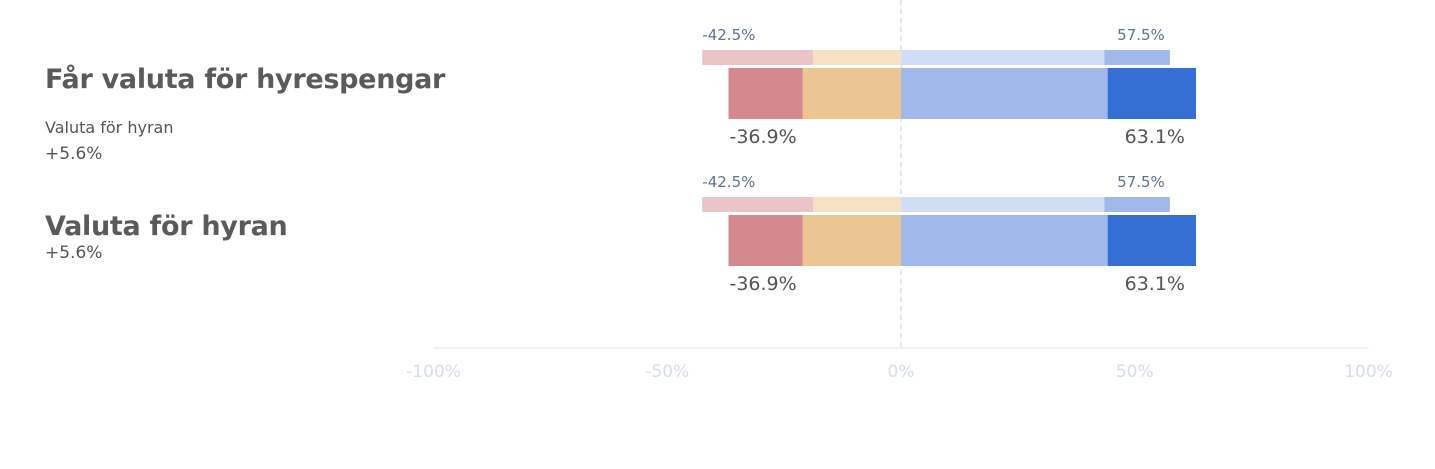  What do you see at coordinates (1135, 372) in the screenshot?
I see `x-tick-label: 50%` at bounding box center [1135, 372].